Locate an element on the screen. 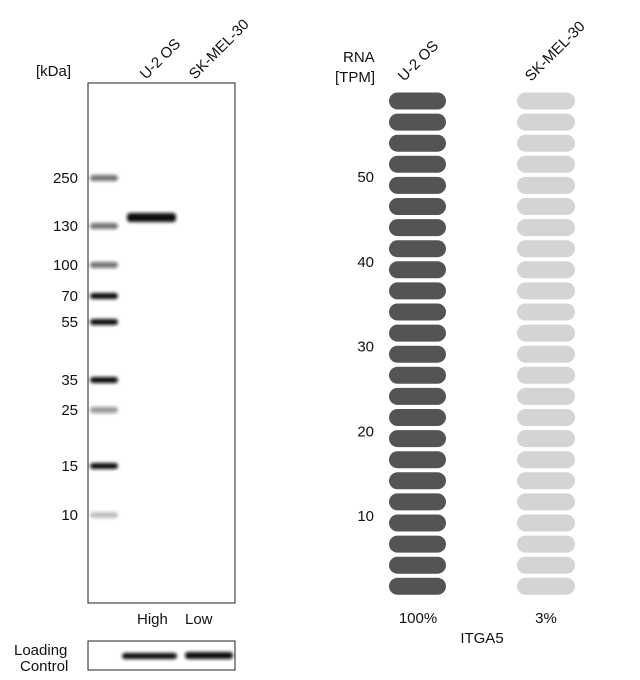  marker-label: 100 is located at coordinates (65, 265).